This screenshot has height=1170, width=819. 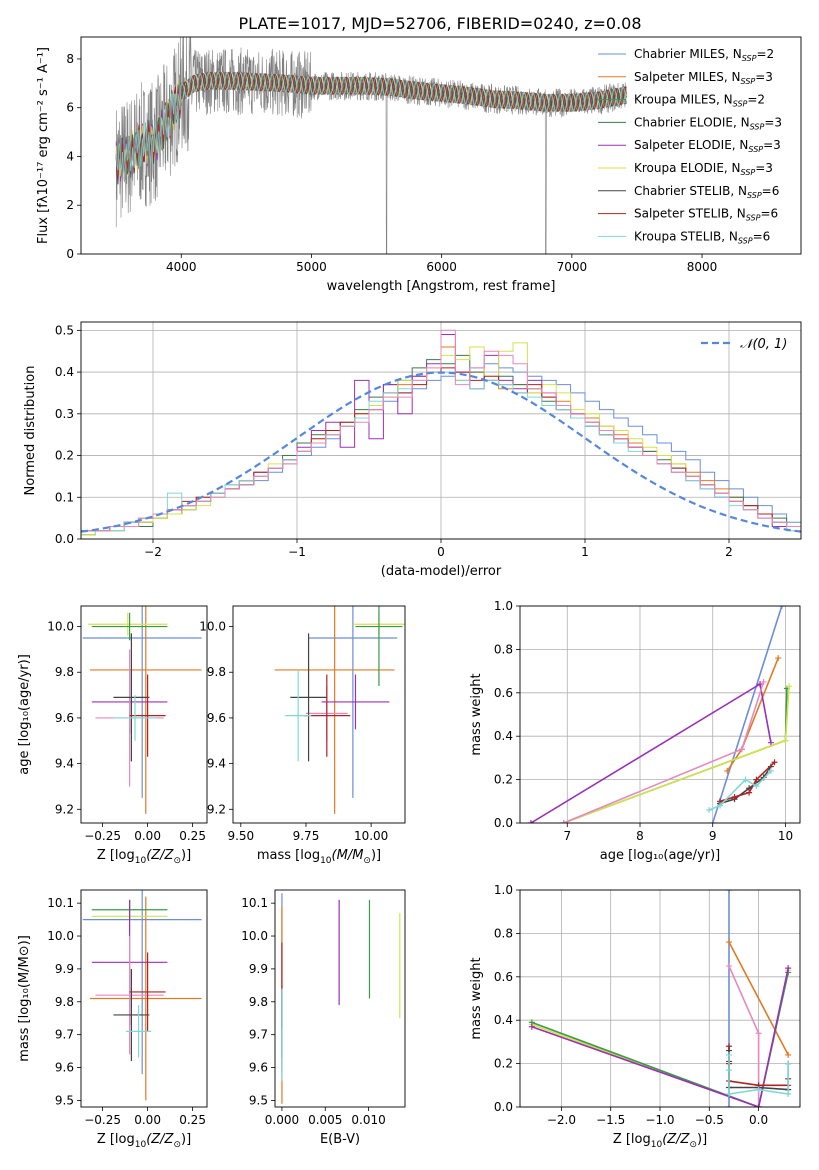 I want to click on legend-entry: Chabrier ELODIE, NSSP=3, so click(x=708, y=123).